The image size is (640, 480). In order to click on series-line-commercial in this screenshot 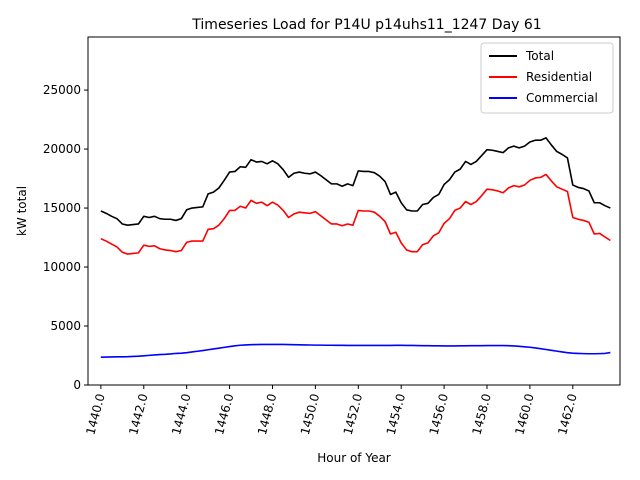, I will do `click(355, 350)`.